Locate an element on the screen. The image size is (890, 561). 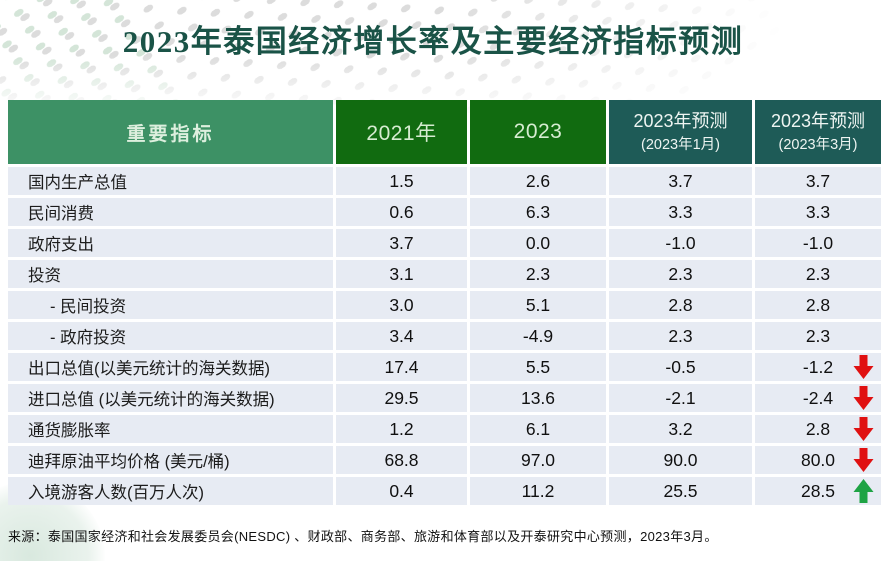
value-cell: -2.4 is located at coordinates (818, 398).